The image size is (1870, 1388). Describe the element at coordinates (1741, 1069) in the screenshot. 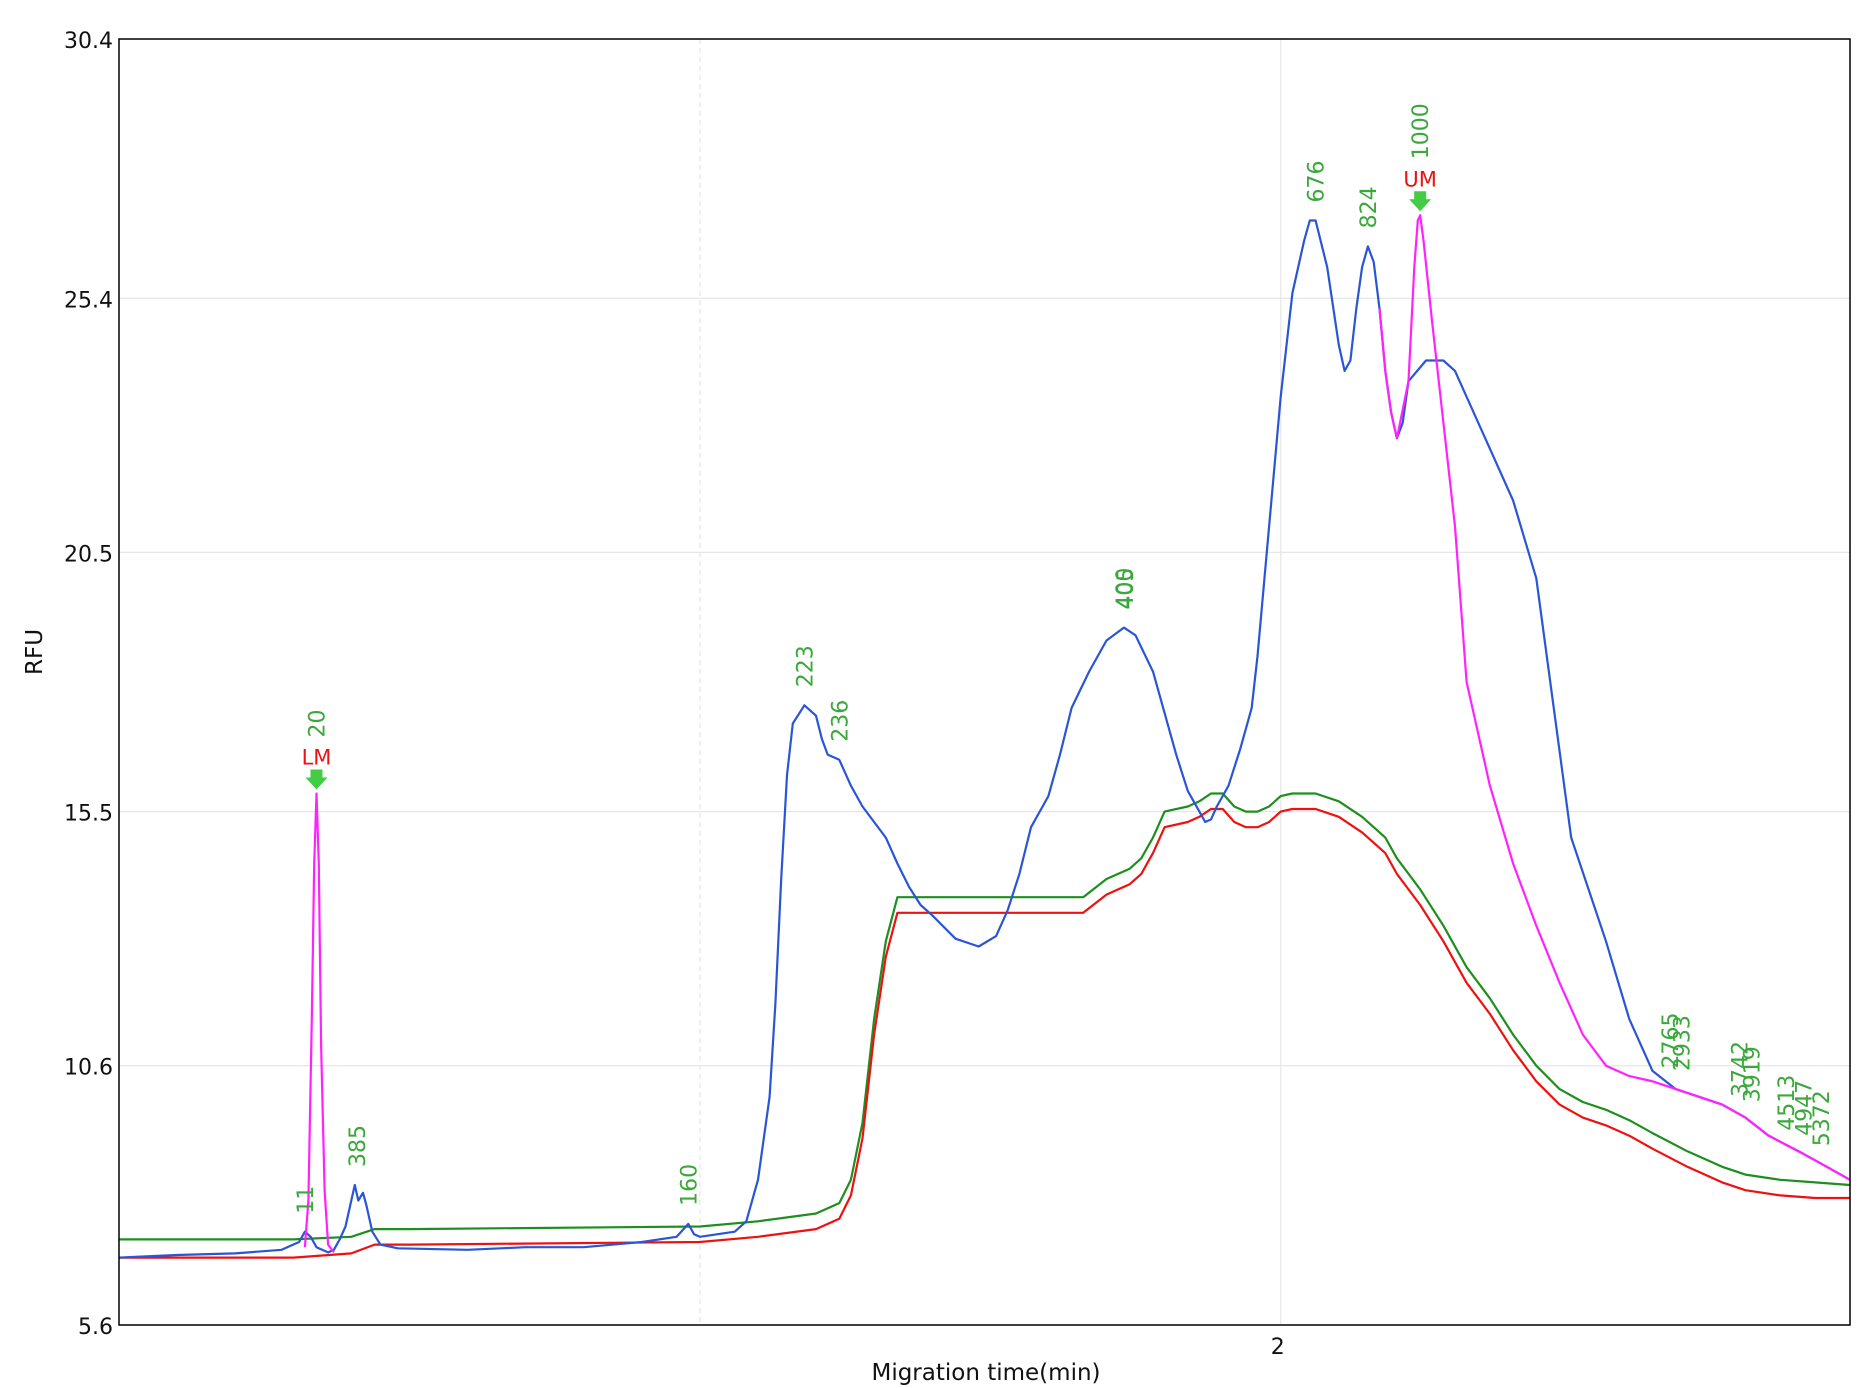

I see `peak-size-label: 3742` at that location.